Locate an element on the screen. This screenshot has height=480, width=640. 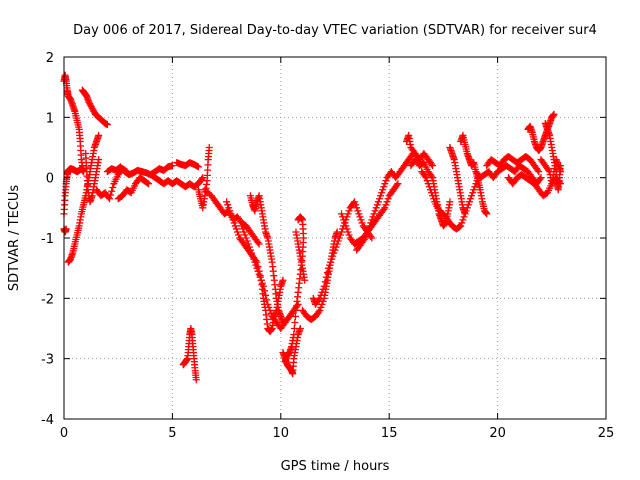
y-tick-label: 1 is located at coordinates (50, 118).